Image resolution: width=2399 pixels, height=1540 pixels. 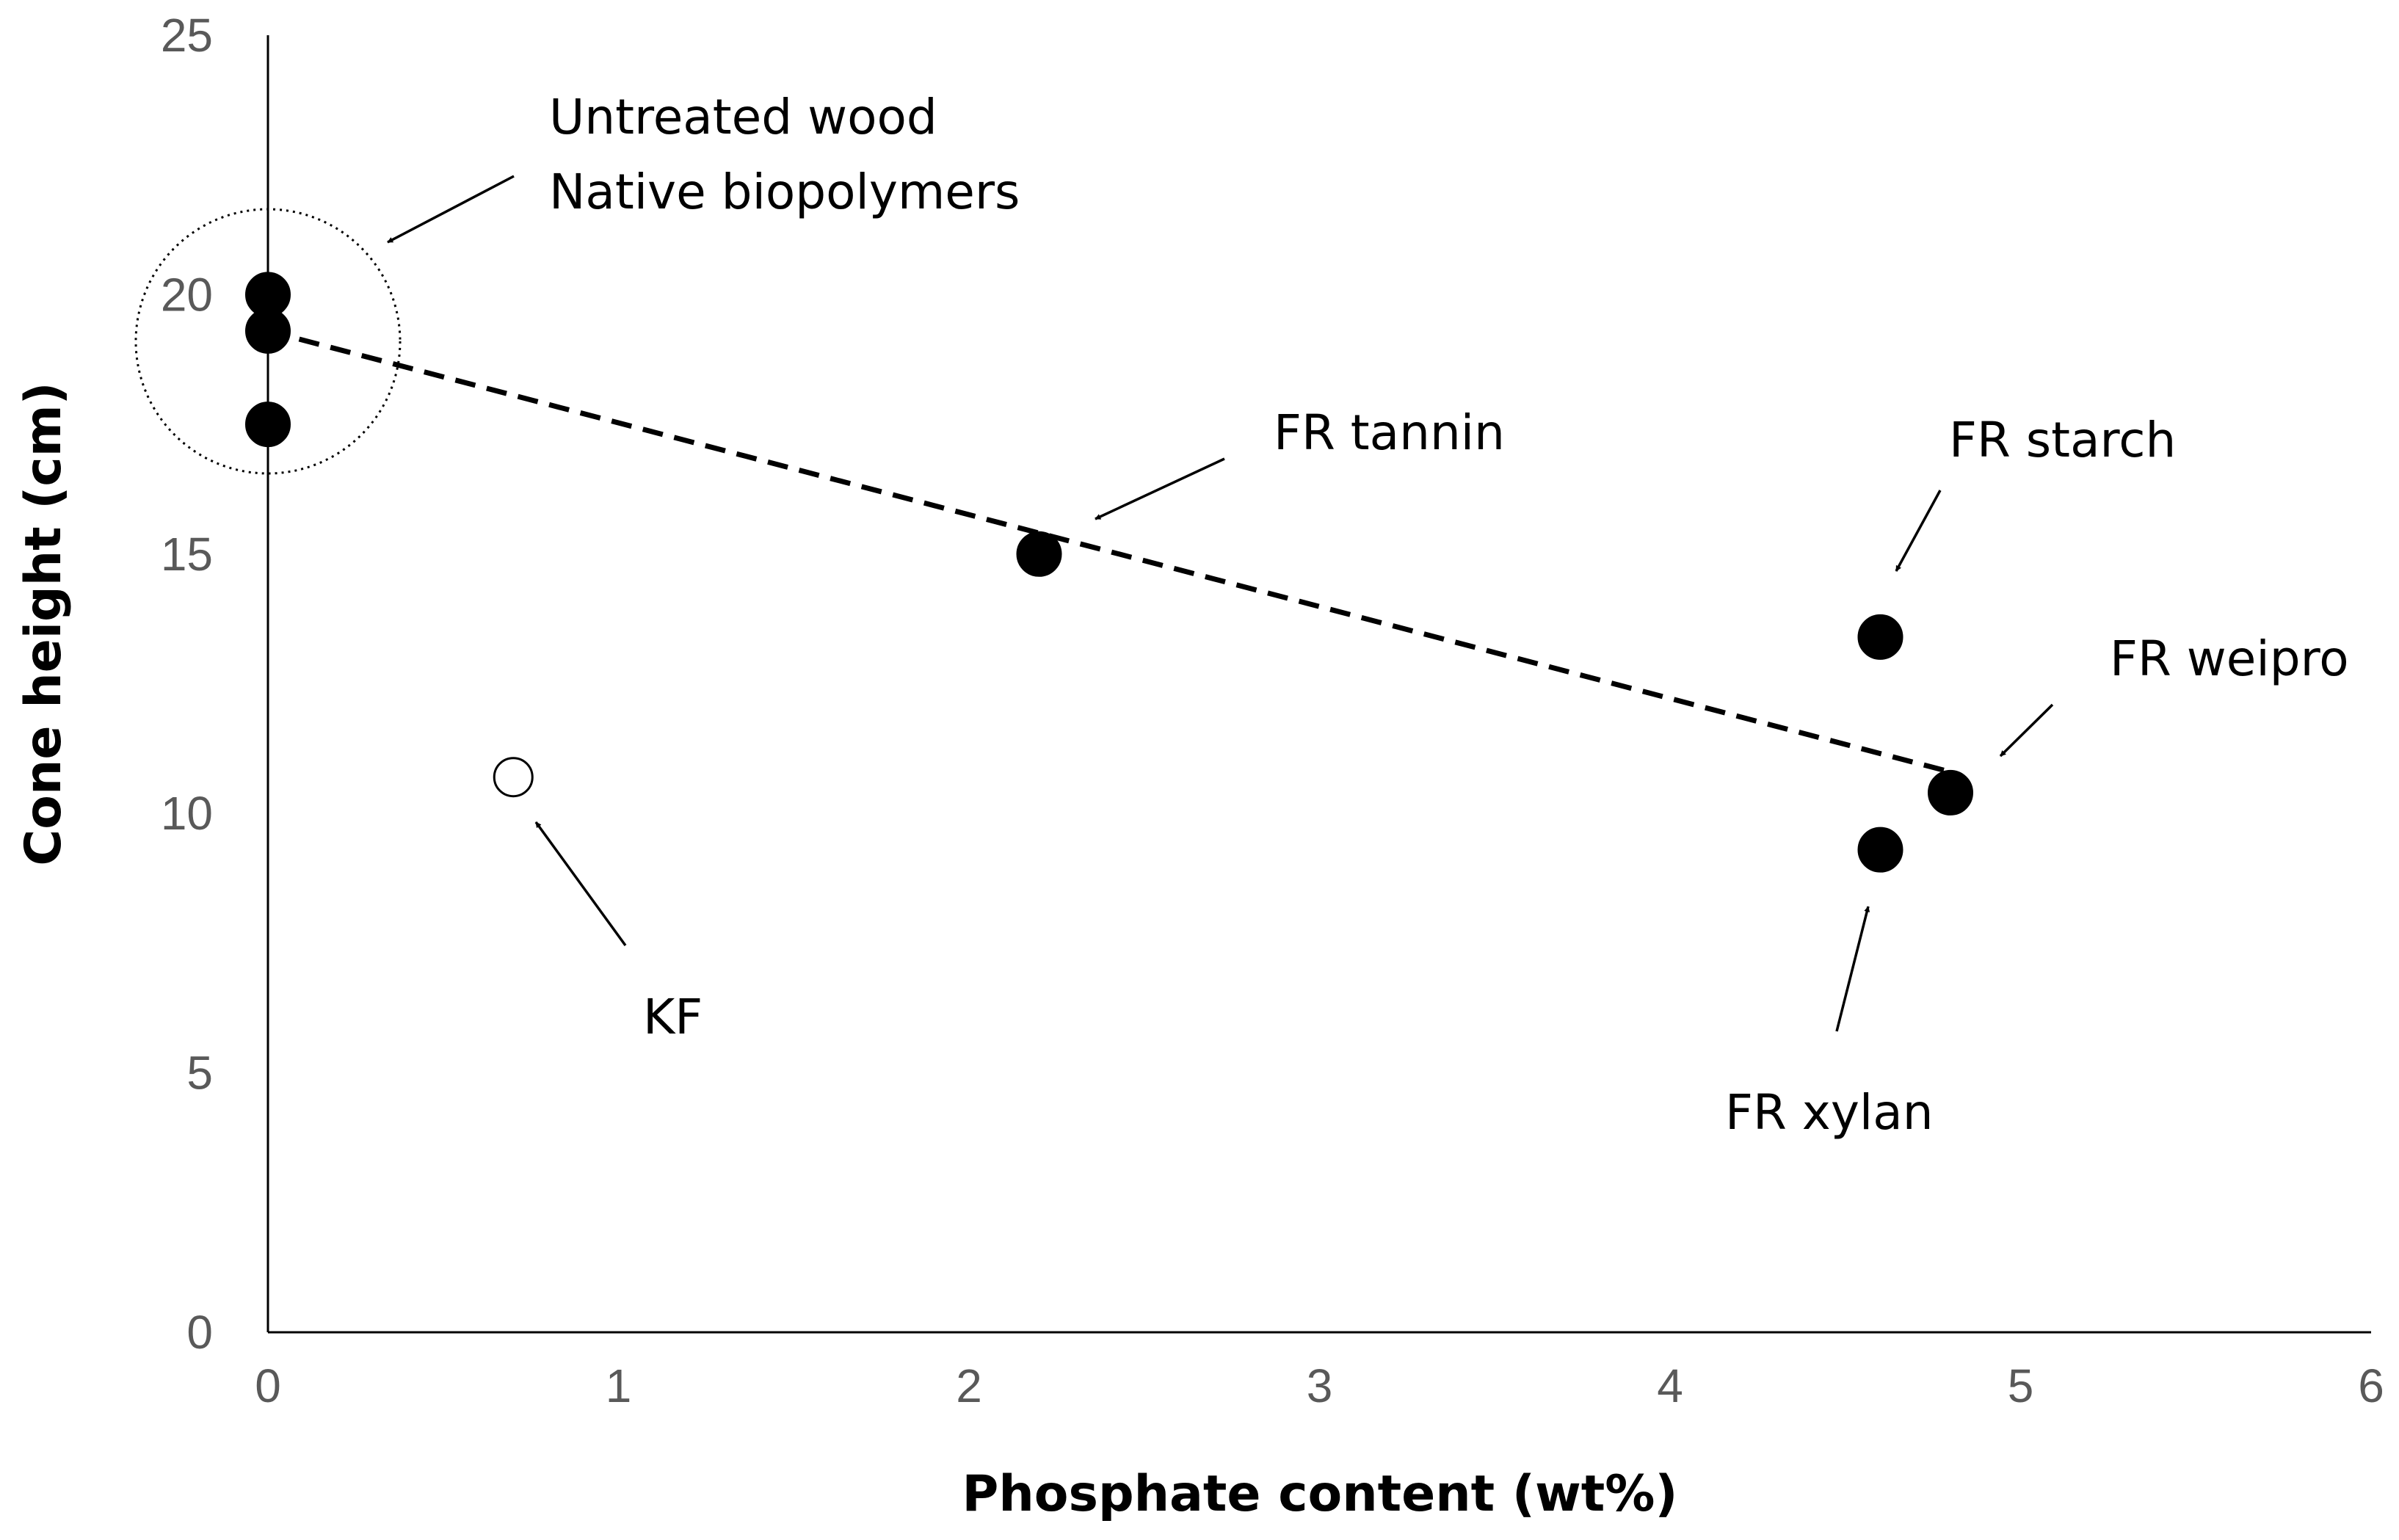 I want to click on y-tick-label: 20, so click(x=187, y=294).